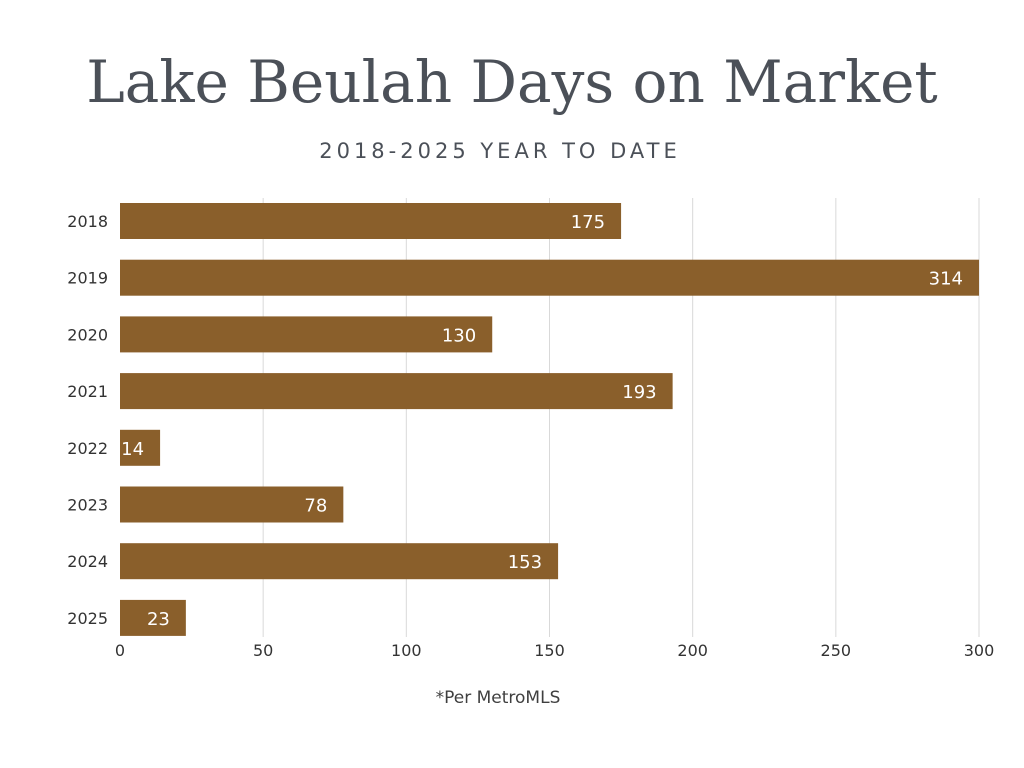  Describe the element at coordinates (500, 151) in the screenshot. I see `chart-subtitle: 2018-2025 YEAR TO DATE` at that location.